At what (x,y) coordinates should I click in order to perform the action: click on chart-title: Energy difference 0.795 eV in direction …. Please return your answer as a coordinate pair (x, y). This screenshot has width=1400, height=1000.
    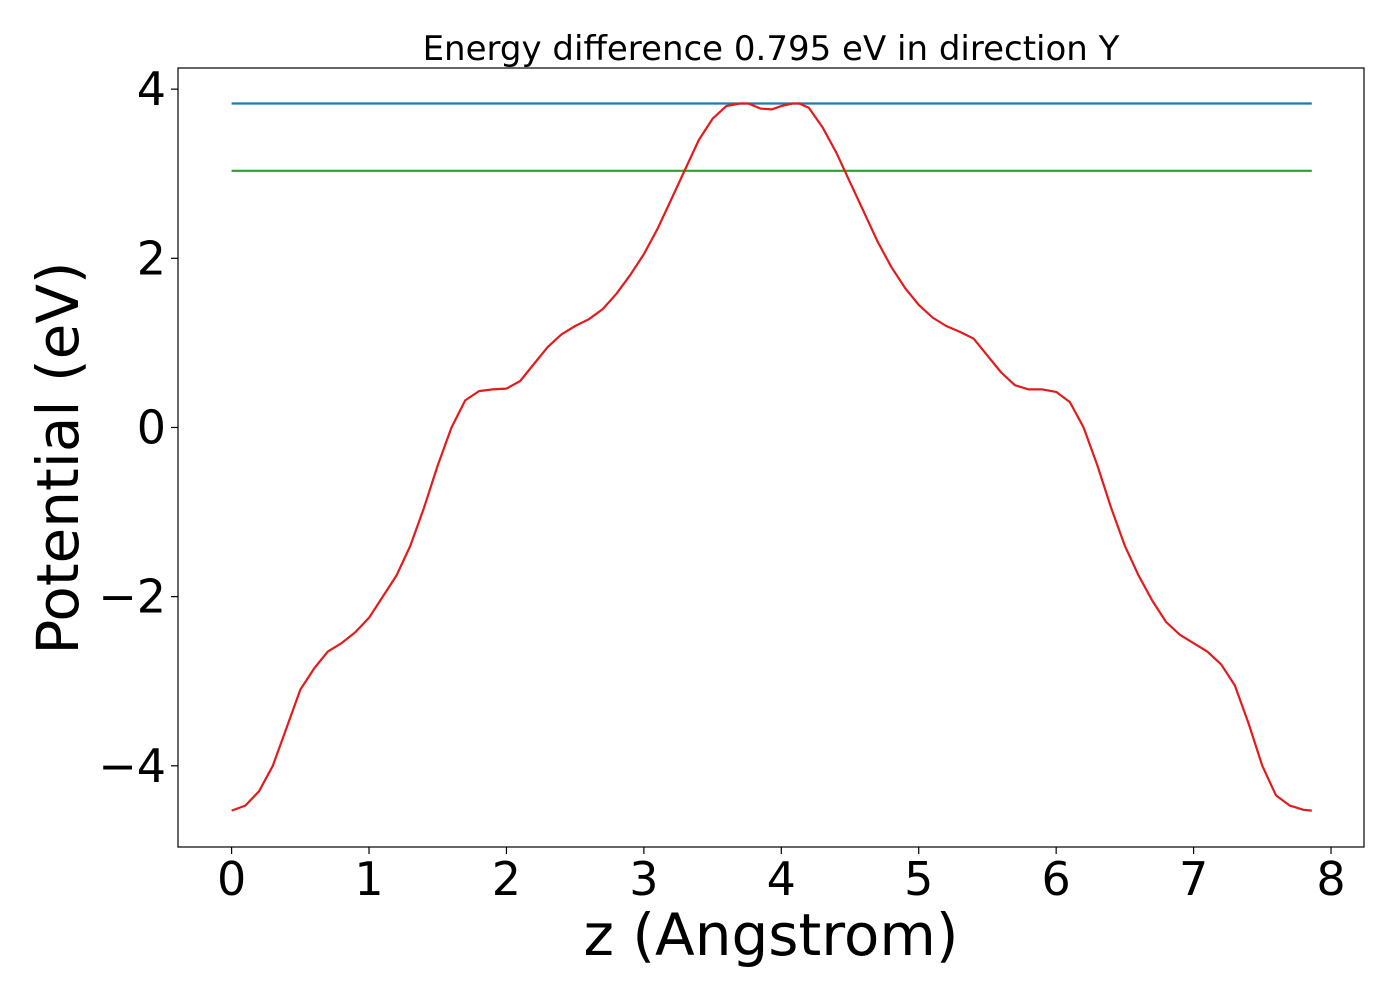
    Looking at the image, I should click on (771, 49).